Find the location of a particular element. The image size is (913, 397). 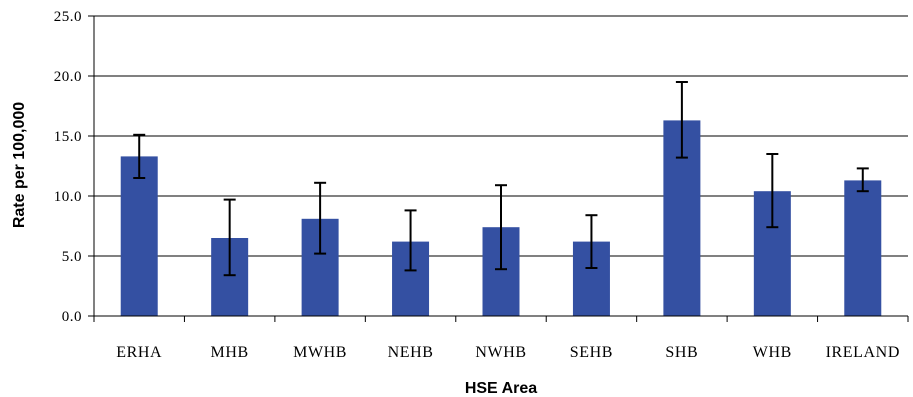

x-tick-label: IRELAND is located at coordinates (863, 352).